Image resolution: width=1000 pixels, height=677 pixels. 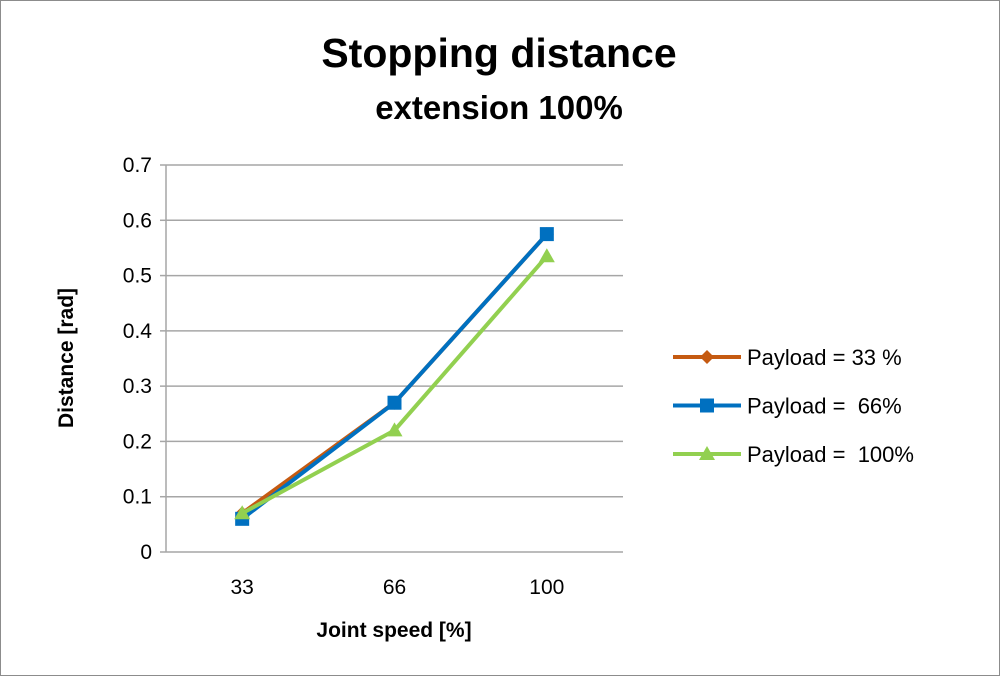 I want to click on legend-item: Payload = 100%, so click(x=793, y=454).